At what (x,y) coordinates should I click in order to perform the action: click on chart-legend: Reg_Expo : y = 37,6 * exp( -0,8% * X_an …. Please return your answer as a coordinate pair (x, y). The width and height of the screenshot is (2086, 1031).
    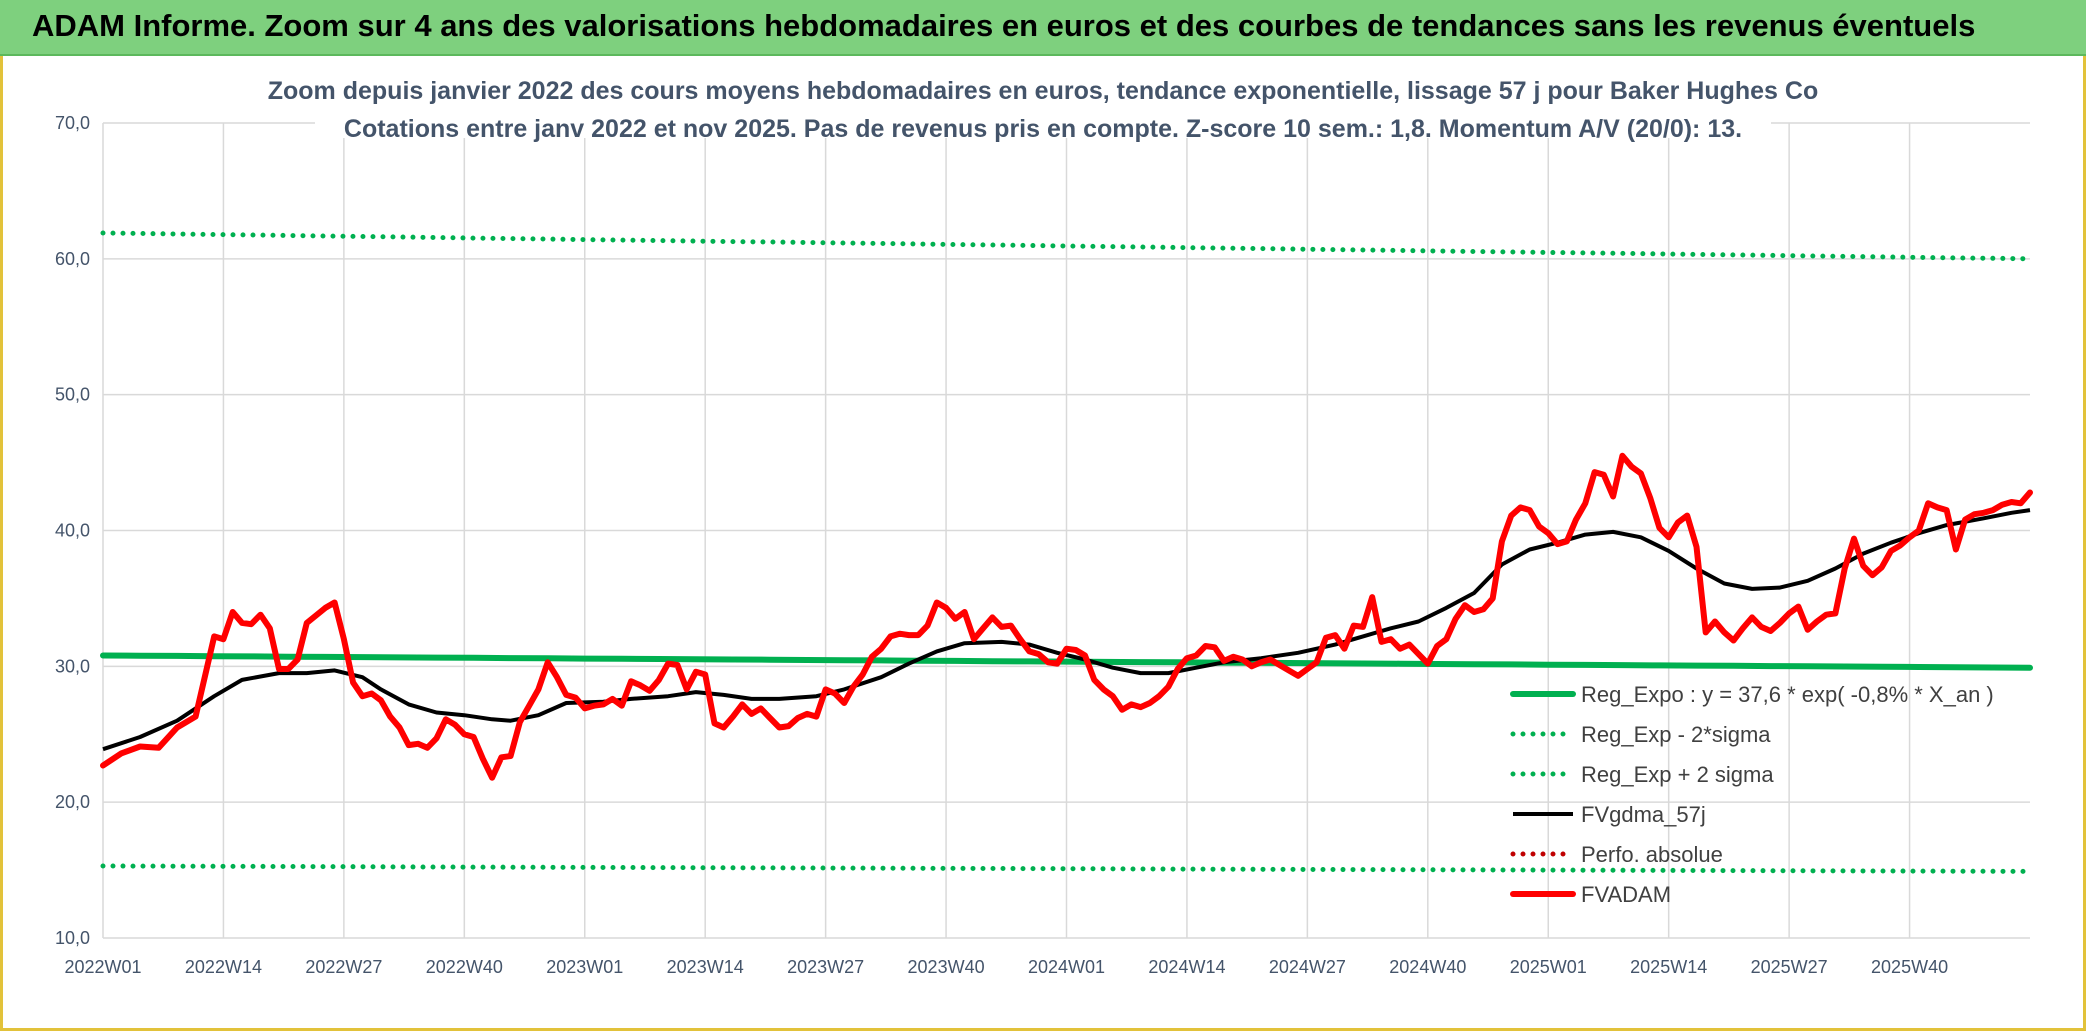
    Looking at the image, I should click on (1752, 794).